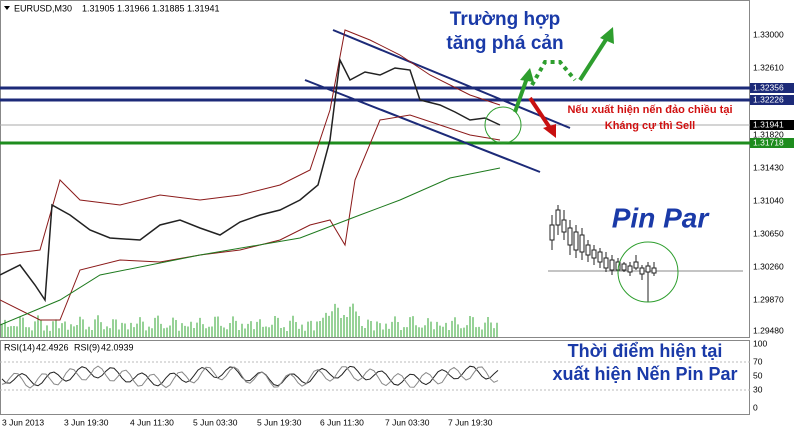  Describe the element at coordinates (768, 233) in the screenshot. I see `price-label: 1.30650` at that location.